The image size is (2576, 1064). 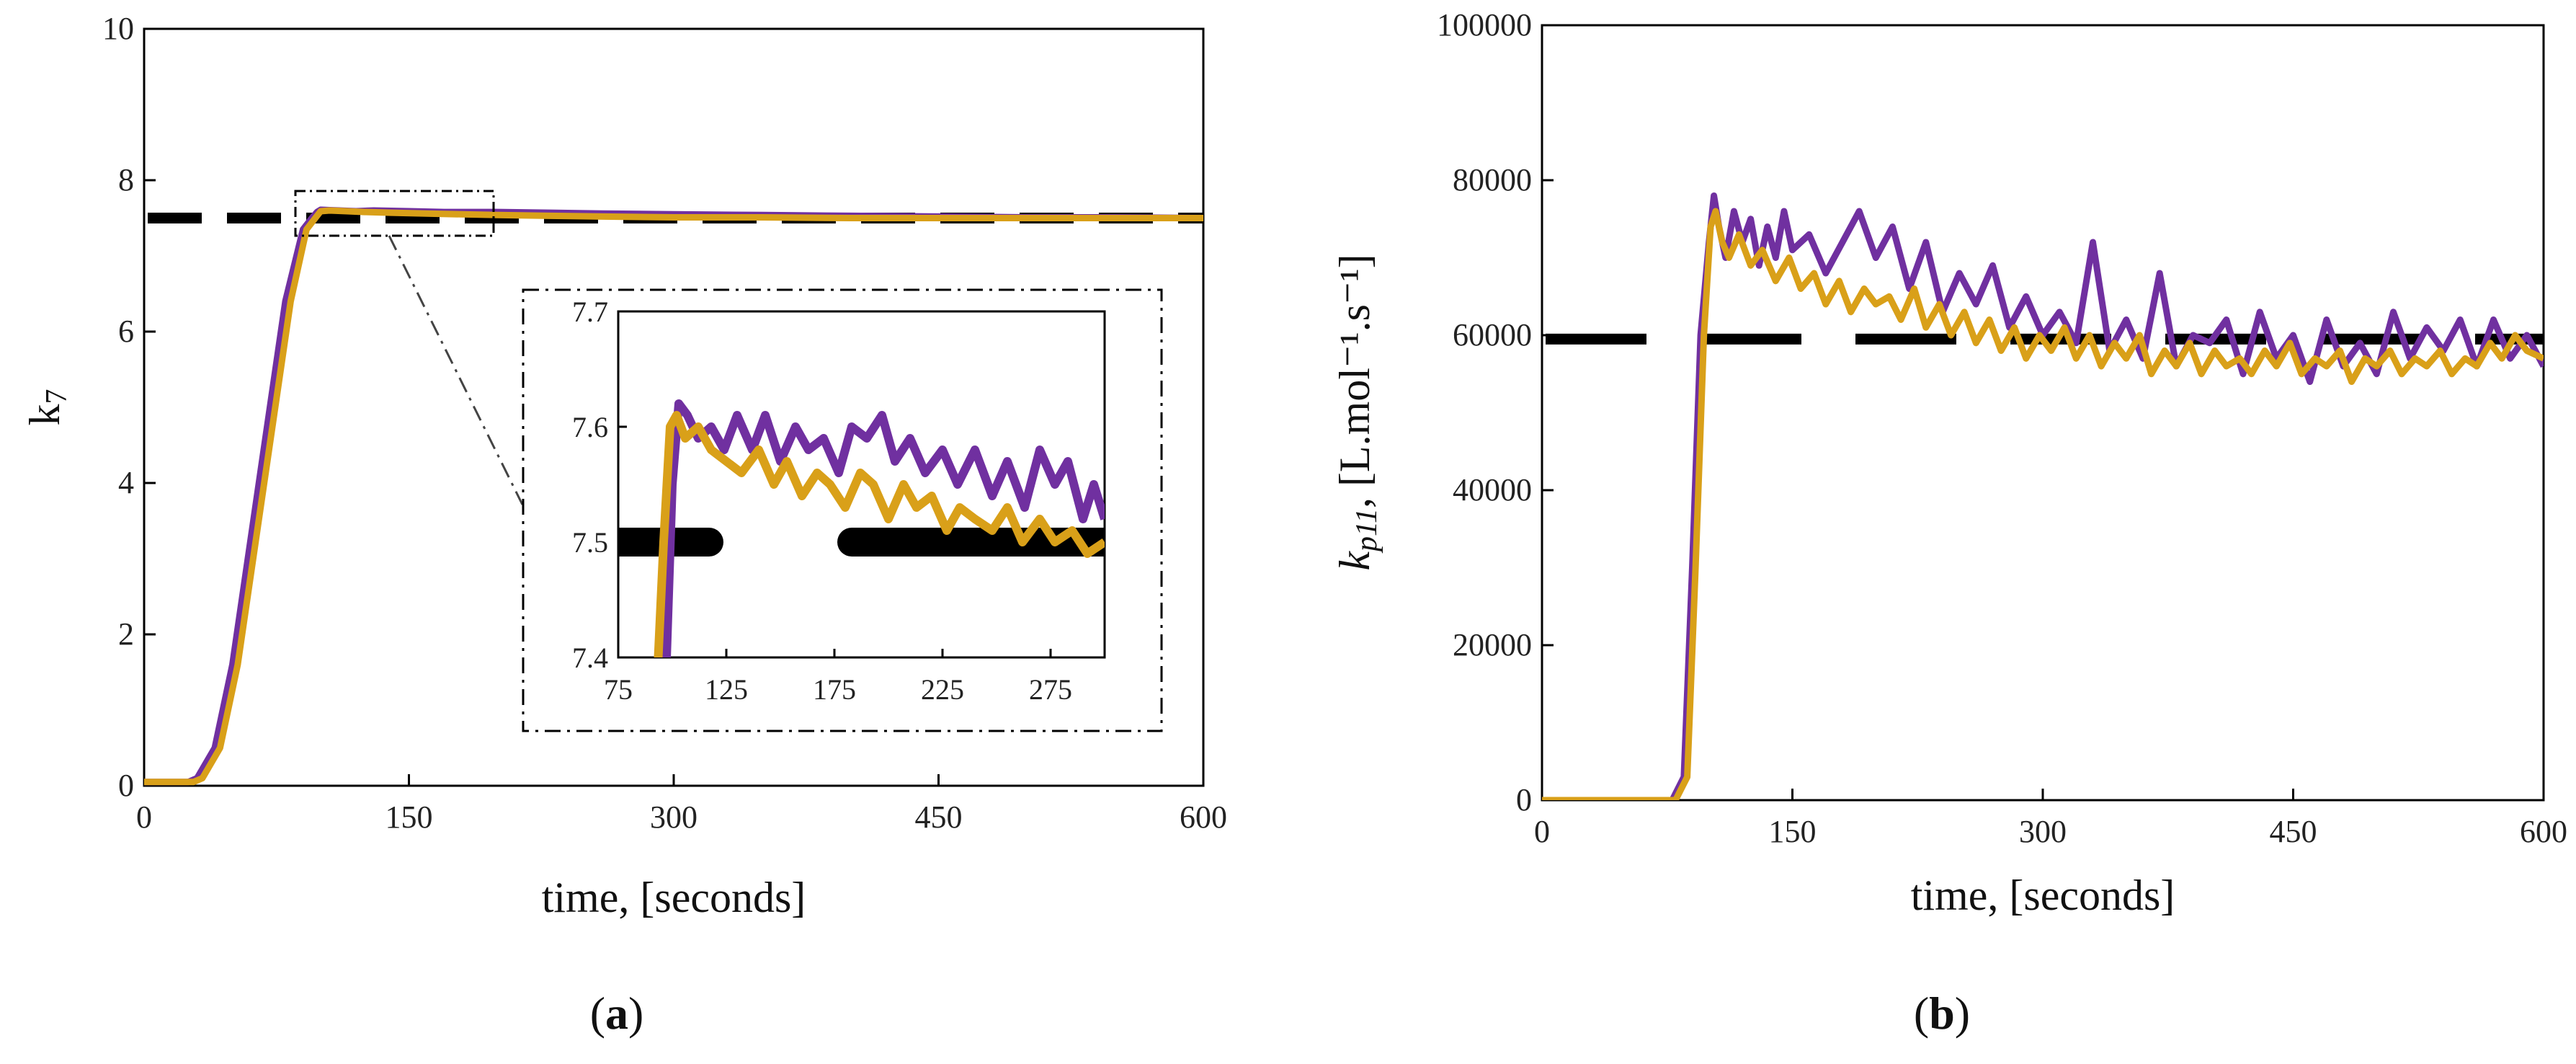 I want to click on inset-ytick-label: 7.6, so click(x=590, y=427).